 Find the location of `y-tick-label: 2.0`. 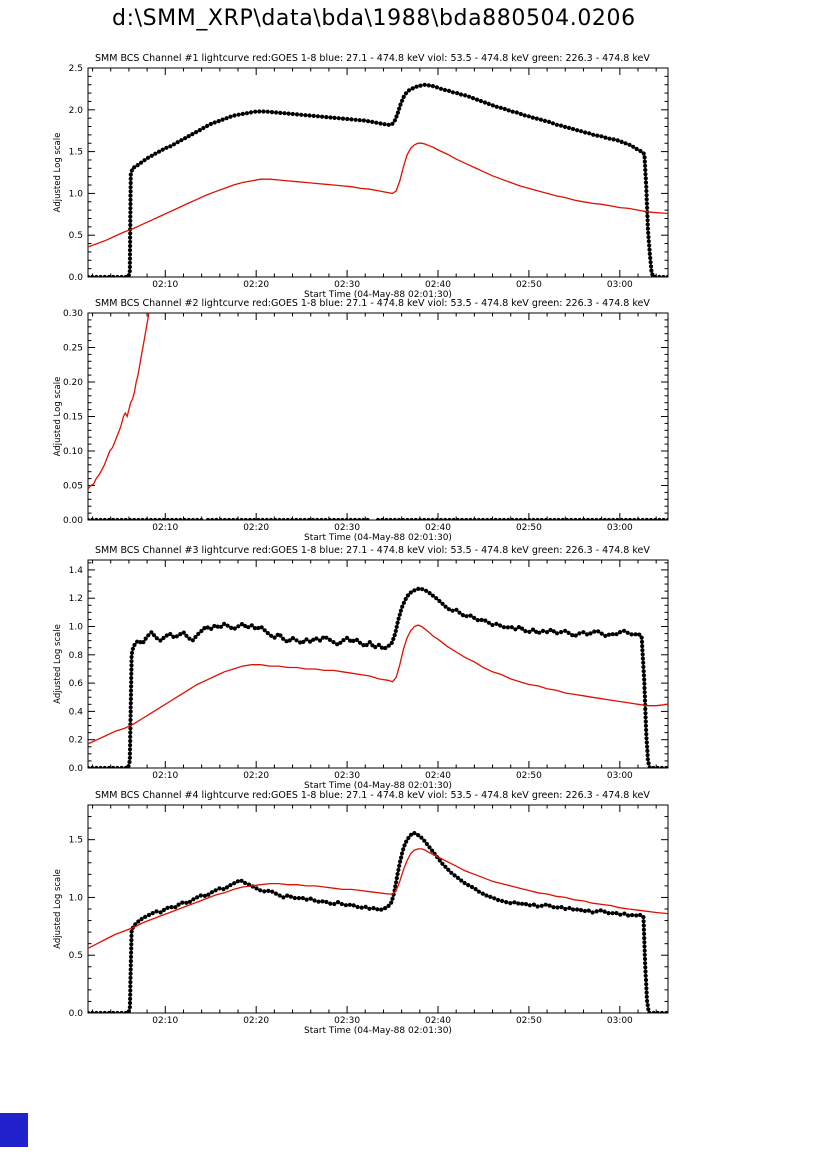

y-tick-label: 2.0 is located at coordinates (76, 111).